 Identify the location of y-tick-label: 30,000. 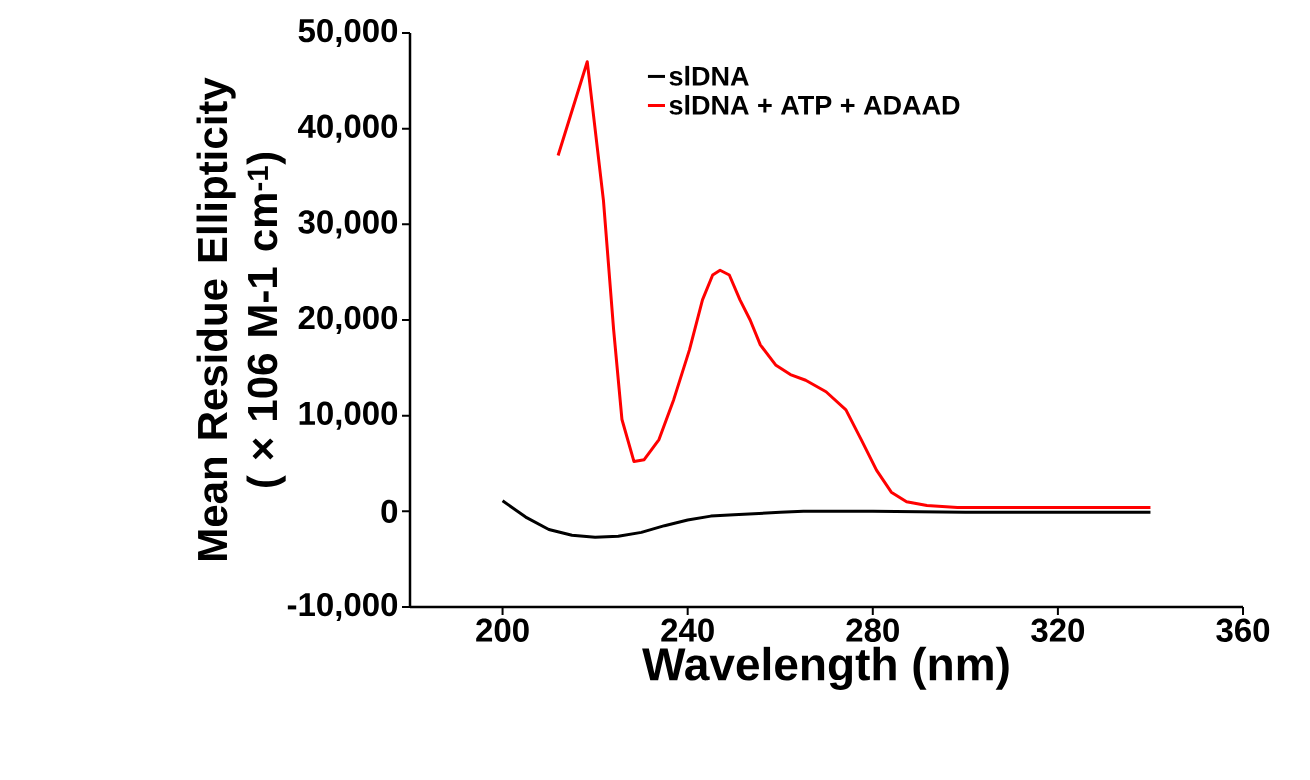
(348, 224).